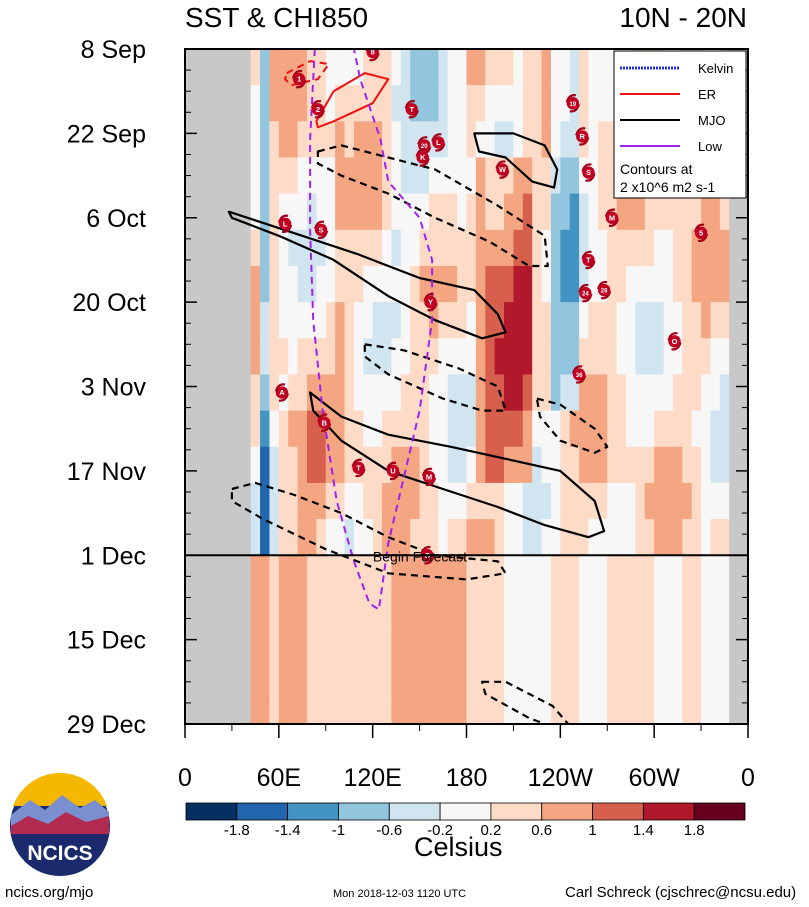 Image resolution: width=809 pixels, height=907 pixels. Describe the element at coordinates (106, 134) in the screenshot. I see `y-tick-label: 22 Sep` at that location.